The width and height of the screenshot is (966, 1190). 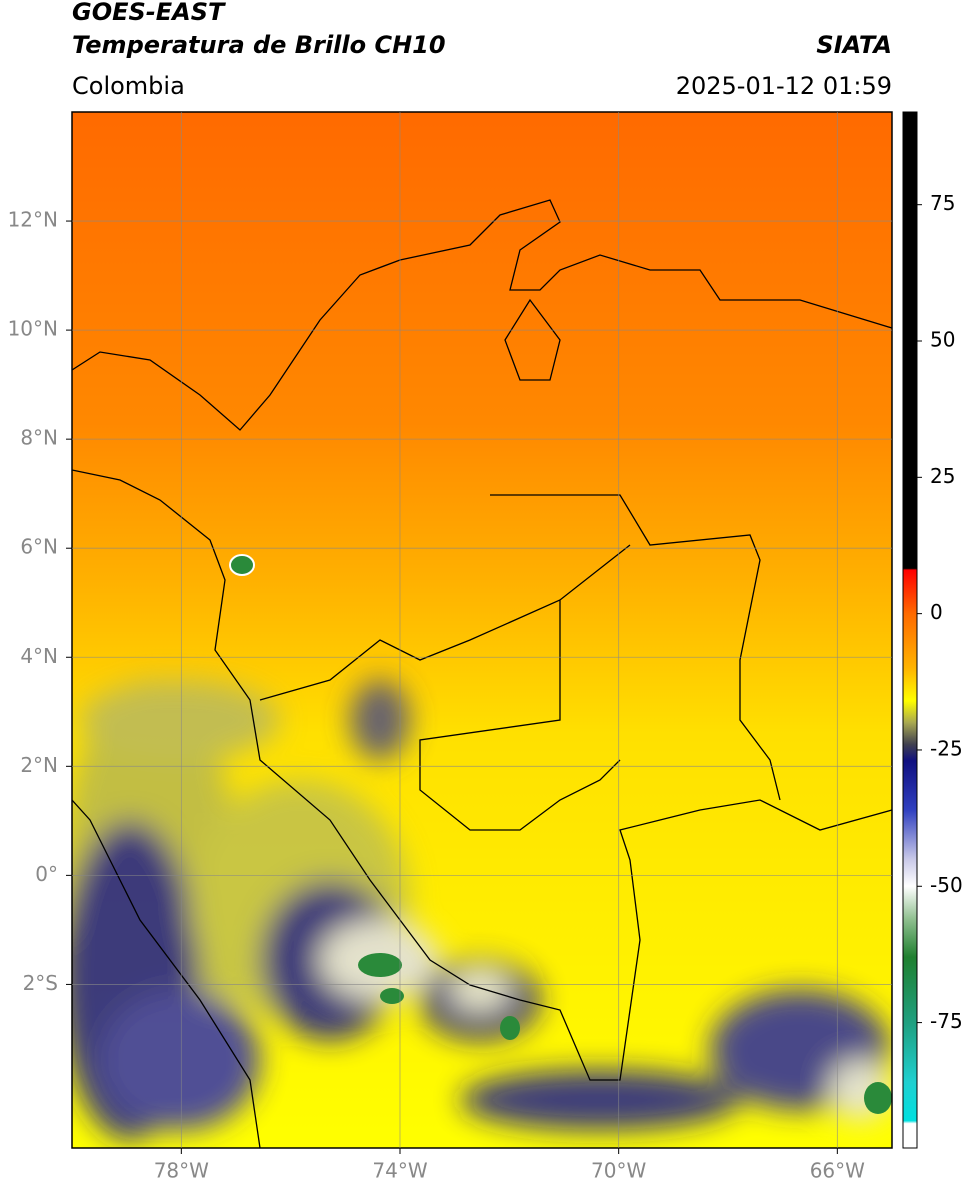 I want to click on colorbar-tick-label: 50, so click(x=942, y=340).